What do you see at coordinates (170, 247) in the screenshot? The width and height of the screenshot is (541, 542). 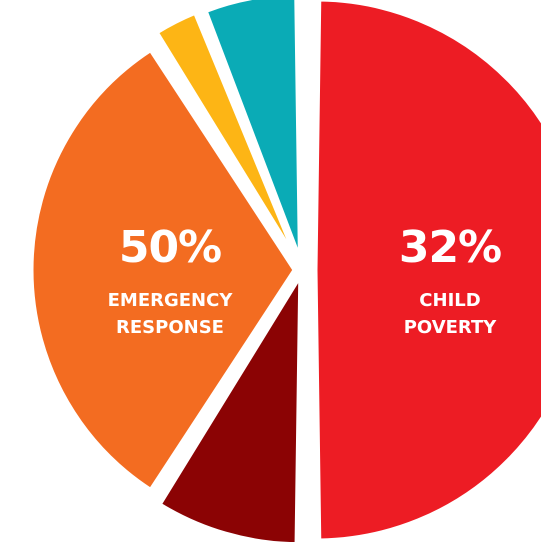 I see `slice-percent-label: 50%` at bounding box center [170, 247].